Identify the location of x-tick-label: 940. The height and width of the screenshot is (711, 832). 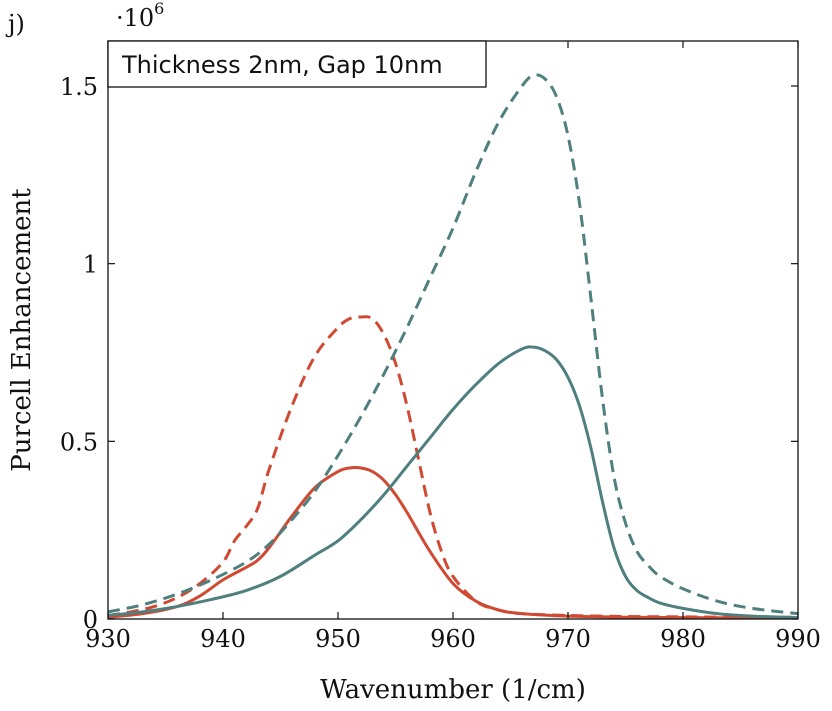
(223, 639).